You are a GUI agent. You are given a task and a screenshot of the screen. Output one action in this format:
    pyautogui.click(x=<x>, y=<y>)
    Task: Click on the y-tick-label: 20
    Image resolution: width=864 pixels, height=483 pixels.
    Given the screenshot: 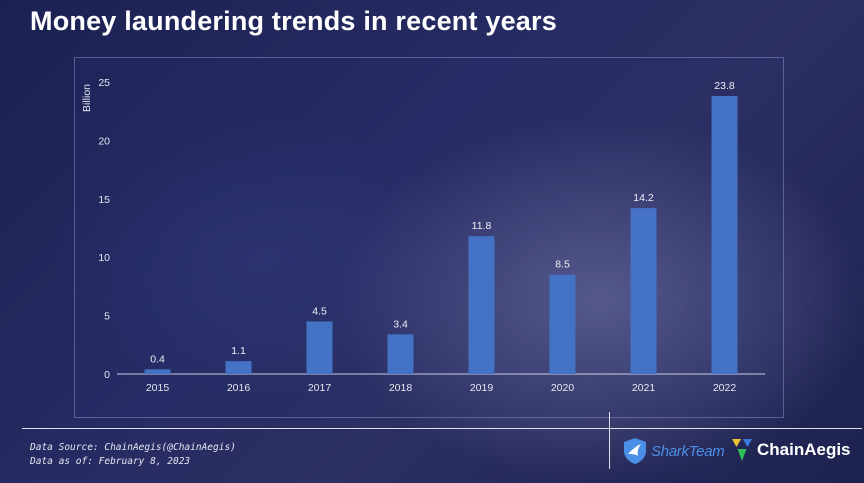 What is the action you would take?
    pyautogui.click(x=104, y=141)
    